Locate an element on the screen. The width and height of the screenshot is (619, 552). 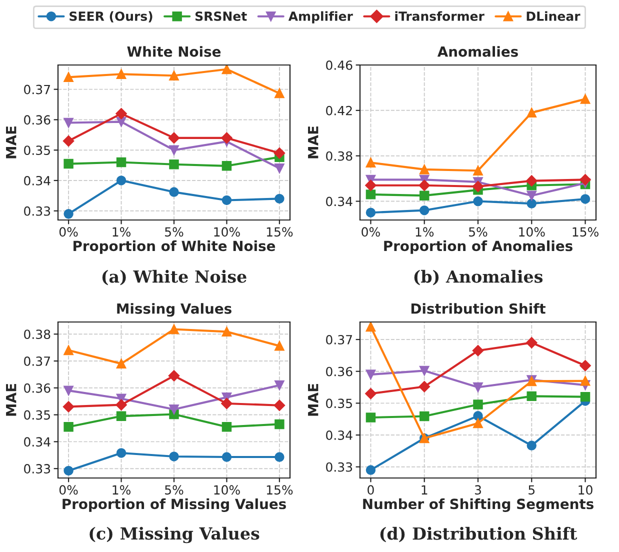
x-axis-title: Proportion of Missing Values is located at coordinates (174, 505).